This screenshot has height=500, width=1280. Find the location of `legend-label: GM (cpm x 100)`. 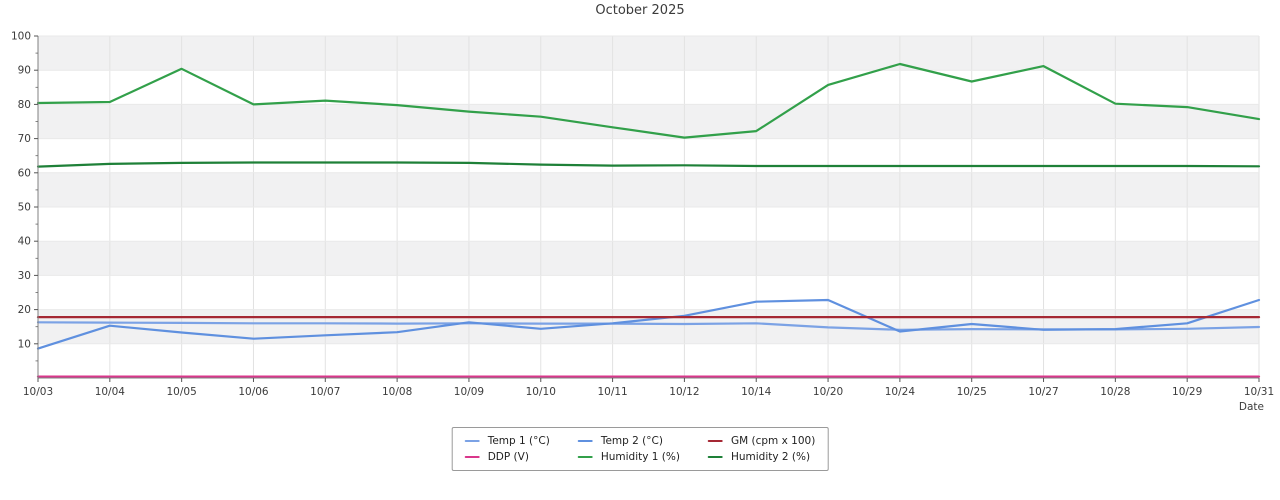

legend-label: GM (cpm x 100) is located at coordinates (773, 441).